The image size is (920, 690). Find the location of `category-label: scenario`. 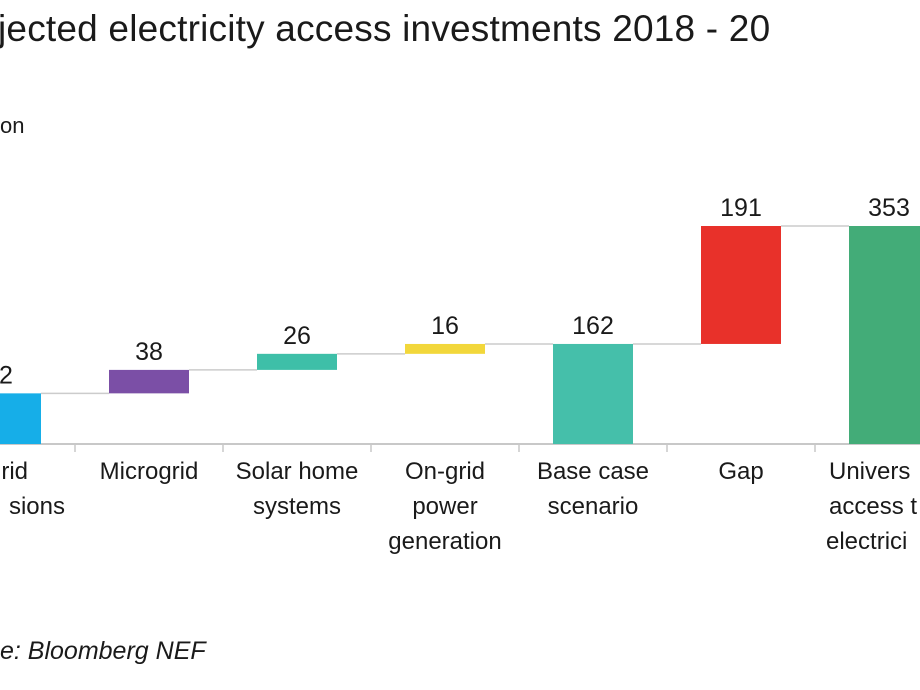

category-label: scenario is located at coordinates (593, 506).